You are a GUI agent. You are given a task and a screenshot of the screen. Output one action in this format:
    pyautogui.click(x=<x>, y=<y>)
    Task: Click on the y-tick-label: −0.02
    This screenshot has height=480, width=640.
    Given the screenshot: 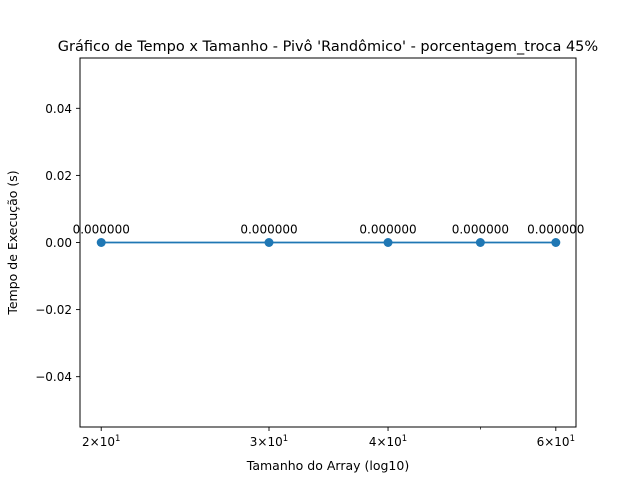 What is the action you would take?
    pyautogui.click(x=53, y=310)
    